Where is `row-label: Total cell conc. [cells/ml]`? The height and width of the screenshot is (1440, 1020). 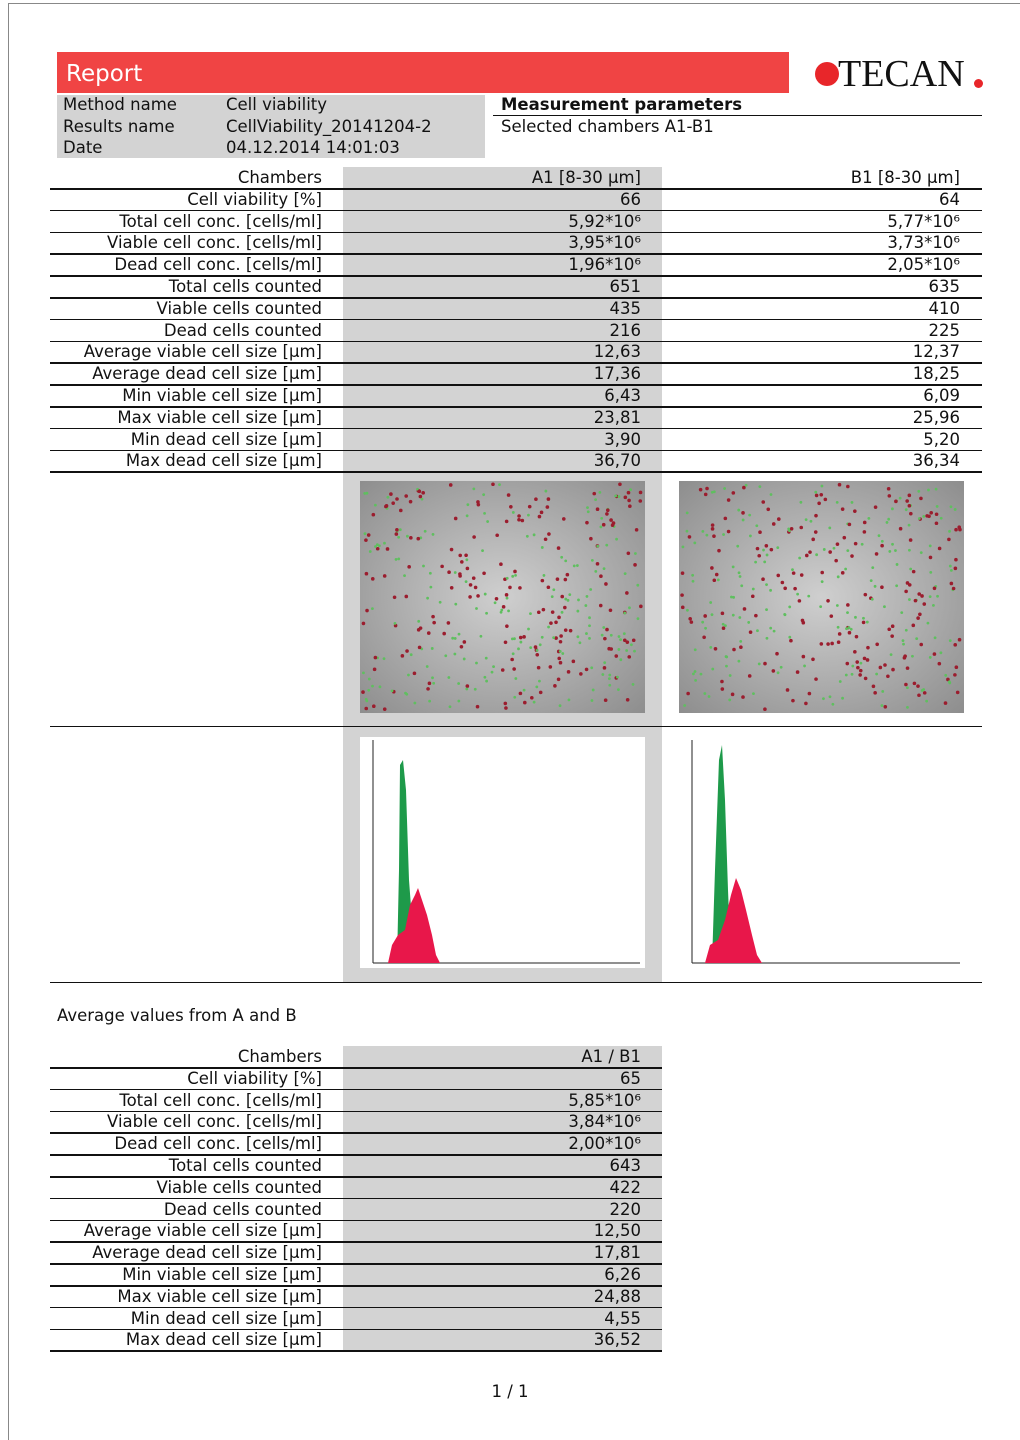 row-label: Total cell conc. [cells/ml] is located at coordinates (220, 221).